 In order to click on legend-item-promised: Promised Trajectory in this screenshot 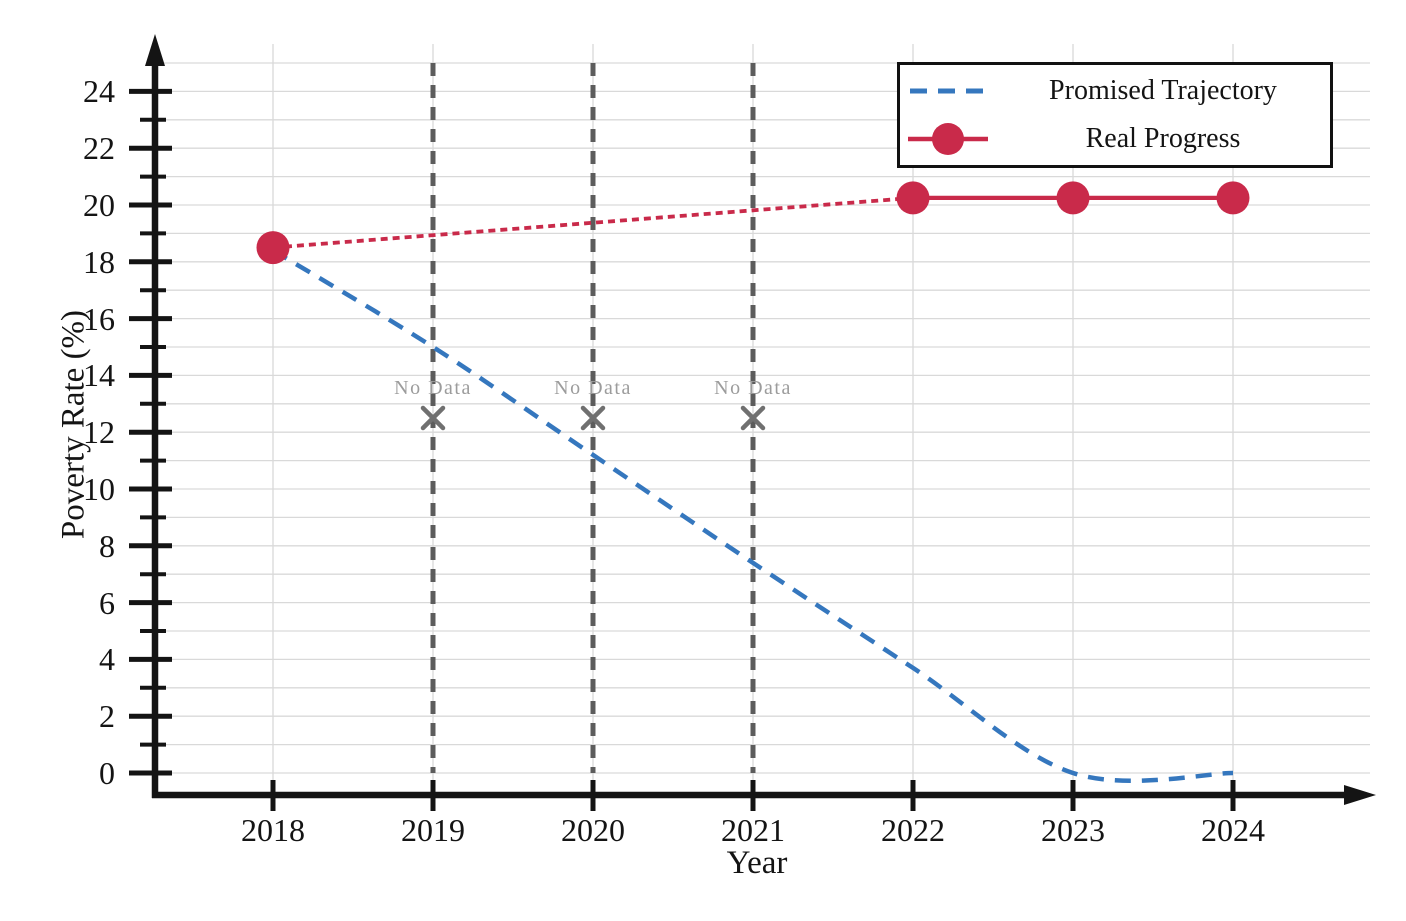, I will do `click(1115, 91)`.